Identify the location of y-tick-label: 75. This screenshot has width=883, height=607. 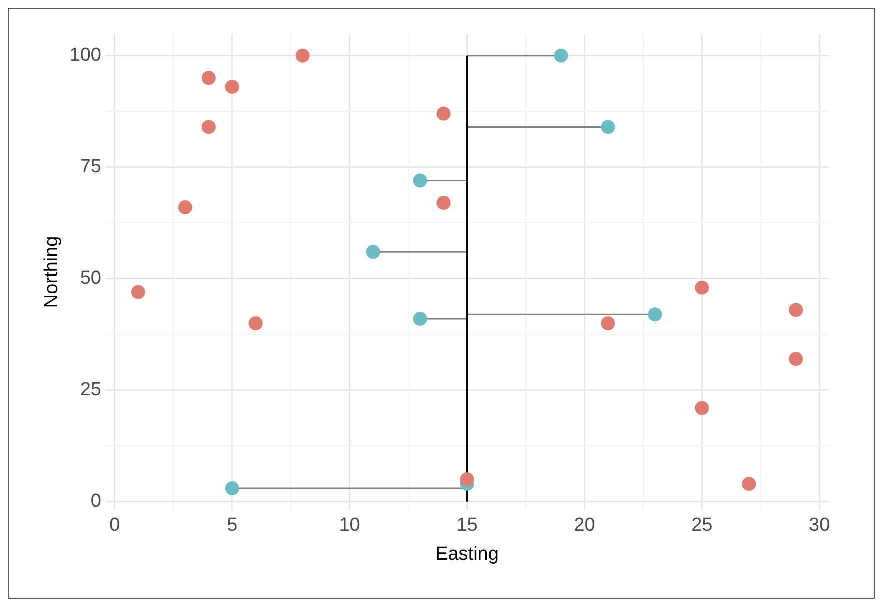
(91, 167).